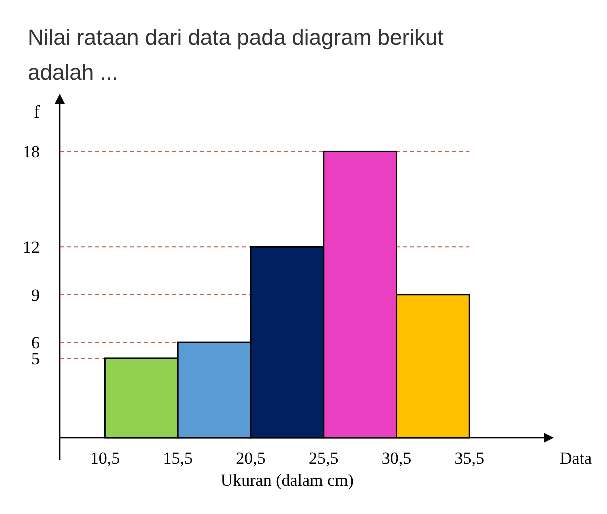  Describe the element at coordinates (469, 458) in the screenshot. I see `x-tick-label: 35,5` at that location.